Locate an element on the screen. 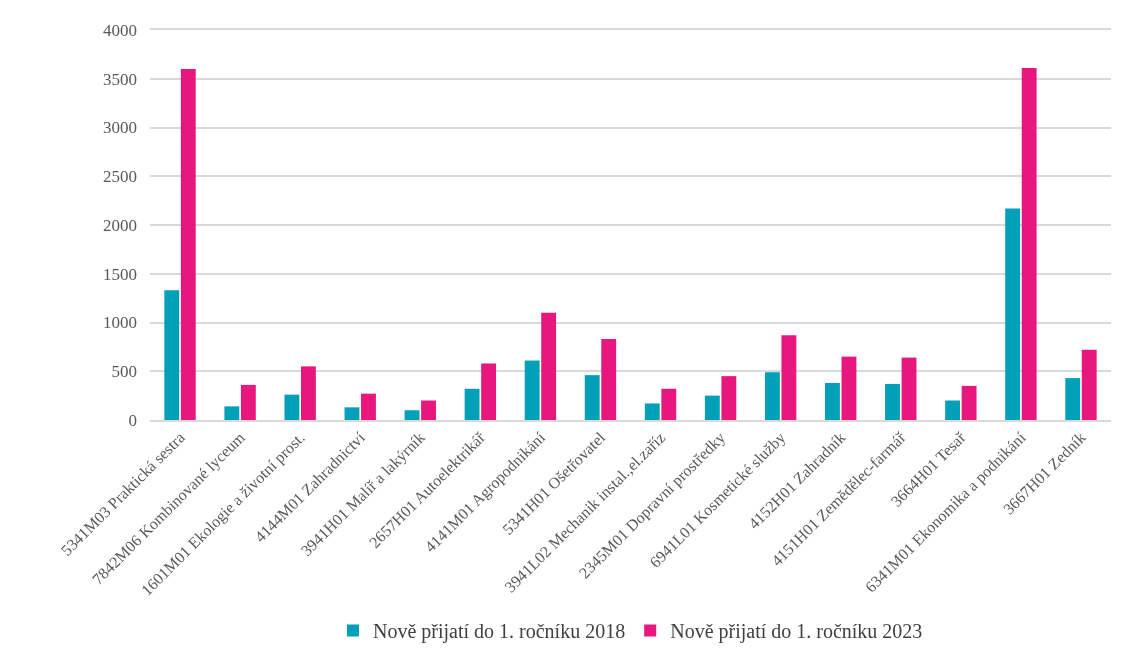 This screenshot has height=650, width=1126. y-tick-label: 3500 is located at coordinates (120, 79).